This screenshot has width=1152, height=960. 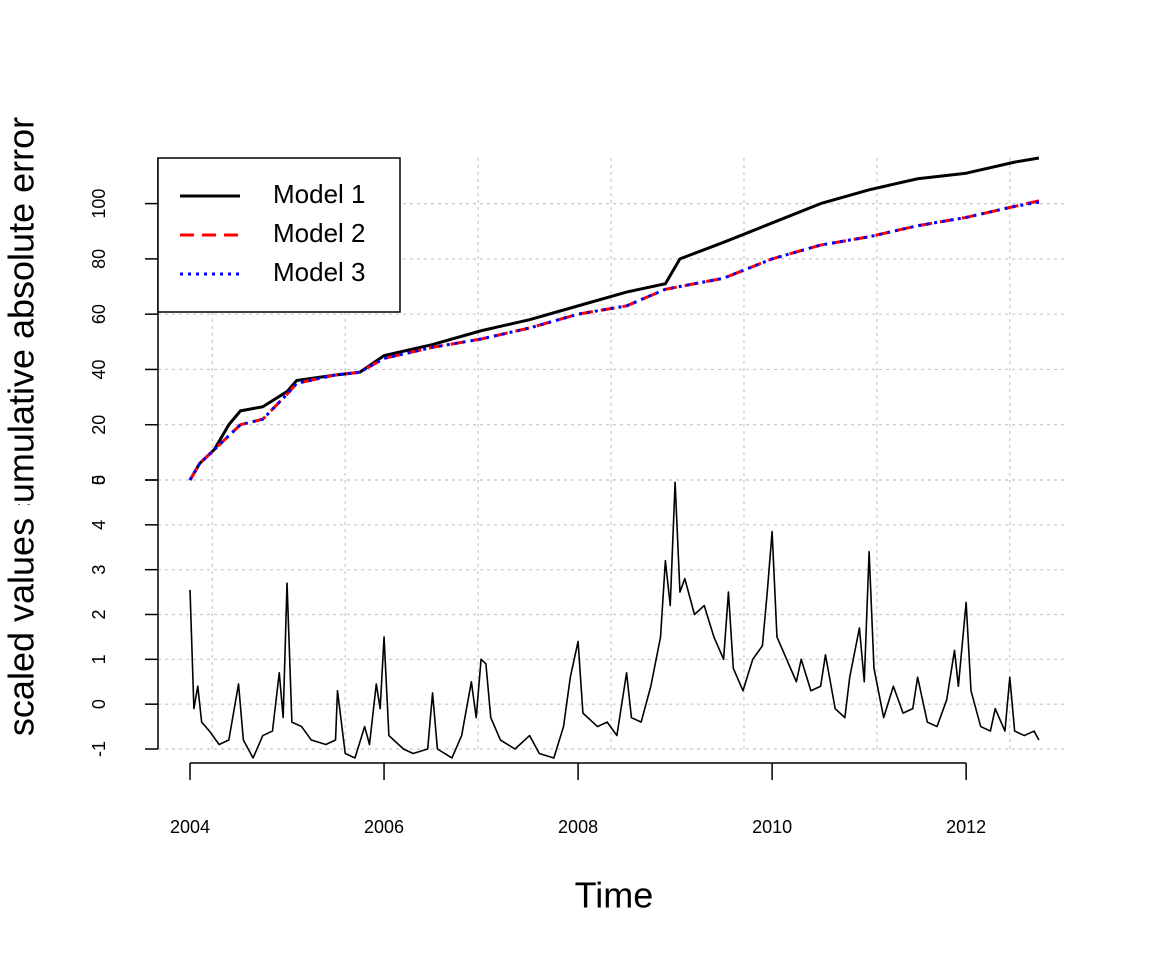 I want to click on y-tick-label: 100, so click(x=99, y=204).